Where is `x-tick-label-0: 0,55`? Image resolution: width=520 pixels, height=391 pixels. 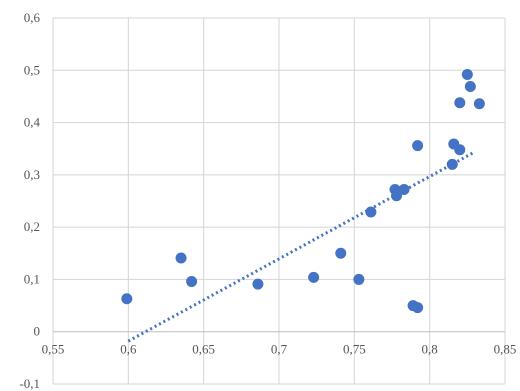
x-tick-label-0: 0,55 is located at coordinates (53, 349).